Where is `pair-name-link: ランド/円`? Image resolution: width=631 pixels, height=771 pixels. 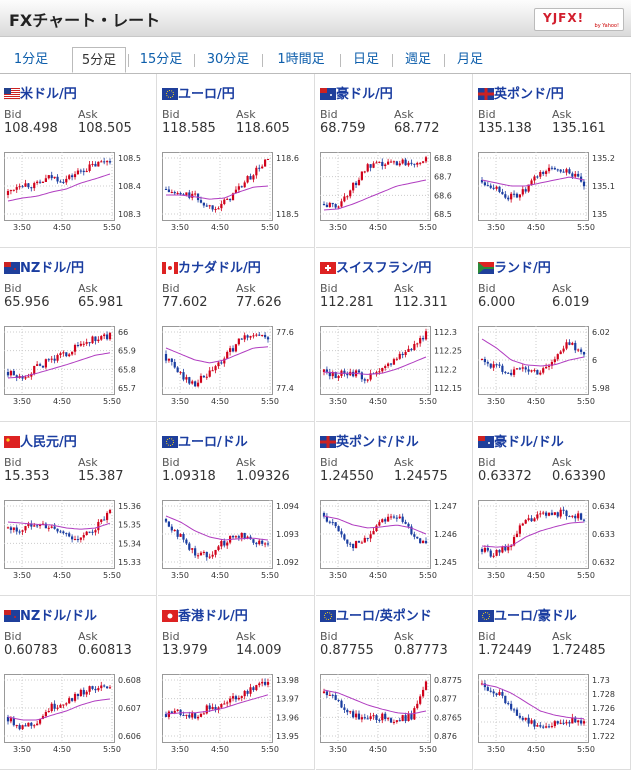
pair-name-link: ランド/円 is located at coordinates (522, 268).